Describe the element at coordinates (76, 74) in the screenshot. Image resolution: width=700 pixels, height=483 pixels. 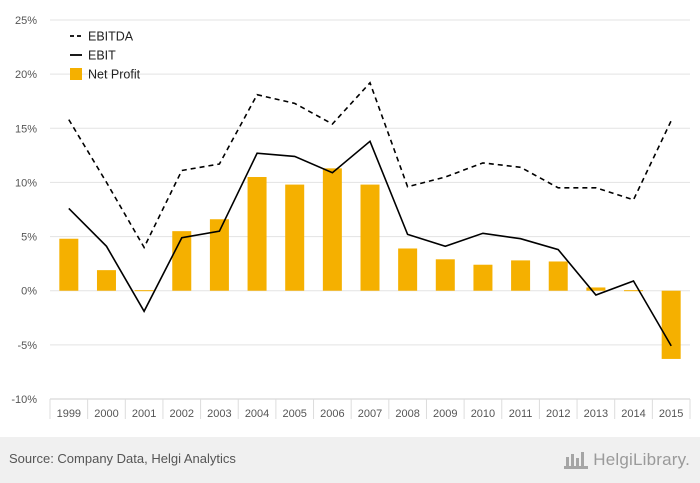
I see `legend-swatch-net-profit` at that location.